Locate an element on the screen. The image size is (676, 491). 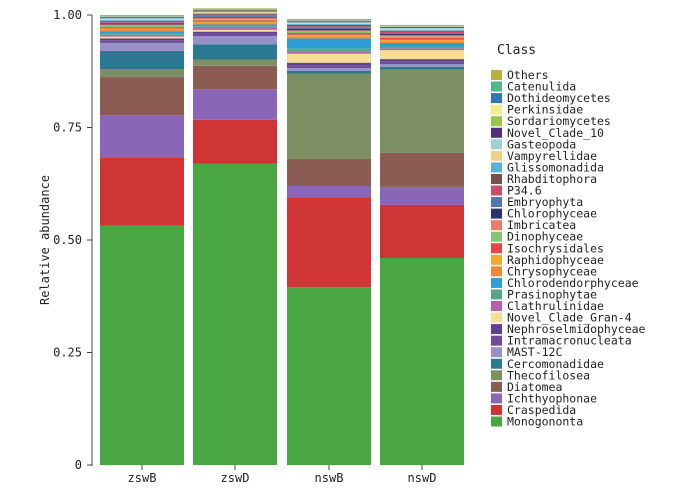
legend-label: Dinophyceae is located at coordinates (545, 237).